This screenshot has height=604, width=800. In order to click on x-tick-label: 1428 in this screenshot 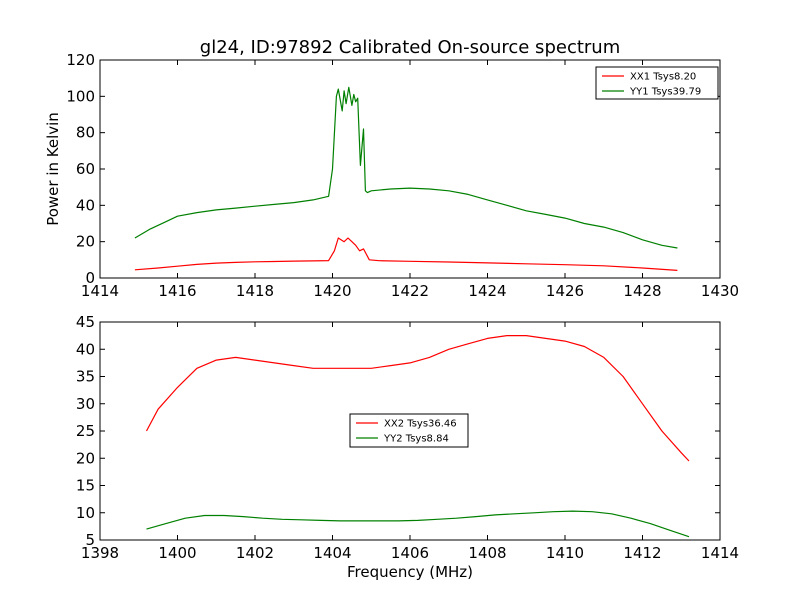, I will do `click(642, 291)`.